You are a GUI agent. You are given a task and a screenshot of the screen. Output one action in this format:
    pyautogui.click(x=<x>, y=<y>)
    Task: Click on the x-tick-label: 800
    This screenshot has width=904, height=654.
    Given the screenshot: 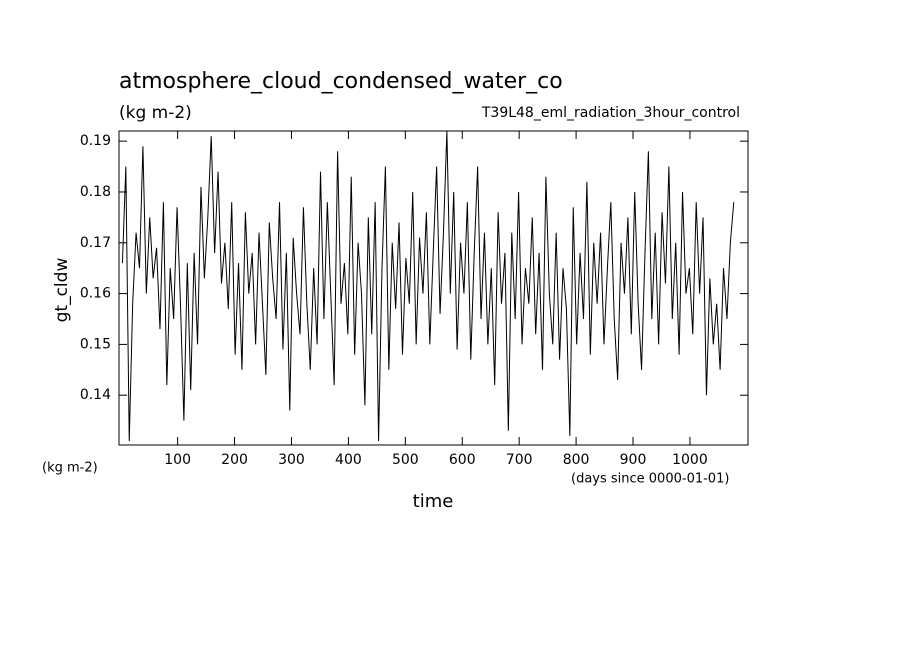 What is the action you would take?
    pyautogui.click(x=576, y=460)
    